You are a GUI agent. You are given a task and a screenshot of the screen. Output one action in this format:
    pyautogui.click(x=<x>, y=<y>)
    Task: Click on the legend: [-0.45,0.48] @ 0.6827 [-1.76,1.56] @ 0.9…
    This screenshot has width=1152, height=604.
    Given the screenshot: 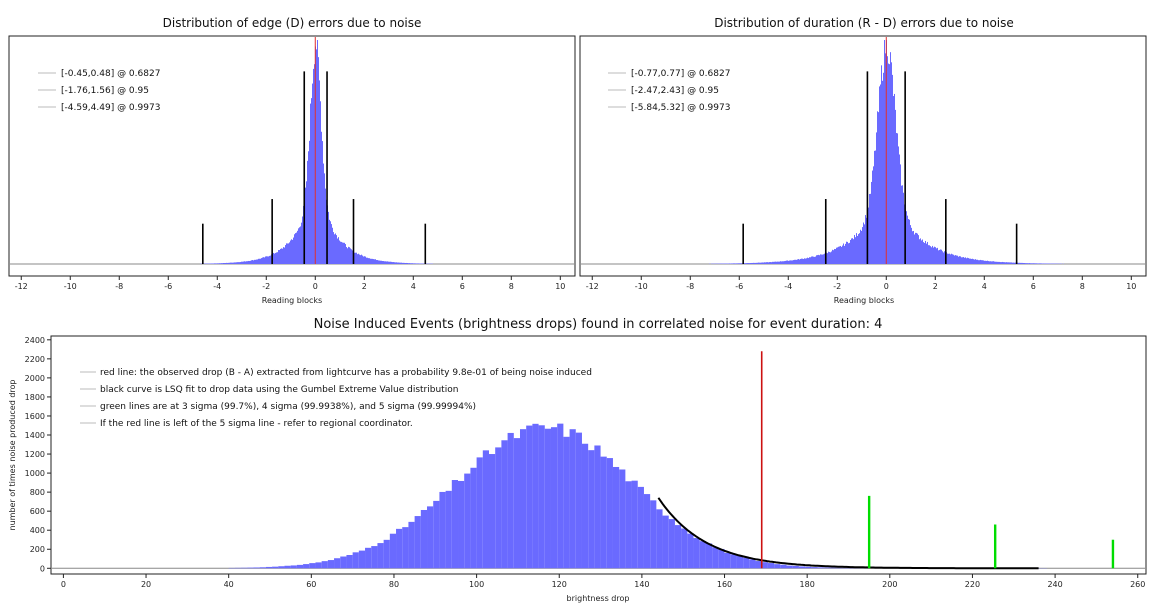 What is the action you would take?
    pyautogui.click(x=99, y=91)
    